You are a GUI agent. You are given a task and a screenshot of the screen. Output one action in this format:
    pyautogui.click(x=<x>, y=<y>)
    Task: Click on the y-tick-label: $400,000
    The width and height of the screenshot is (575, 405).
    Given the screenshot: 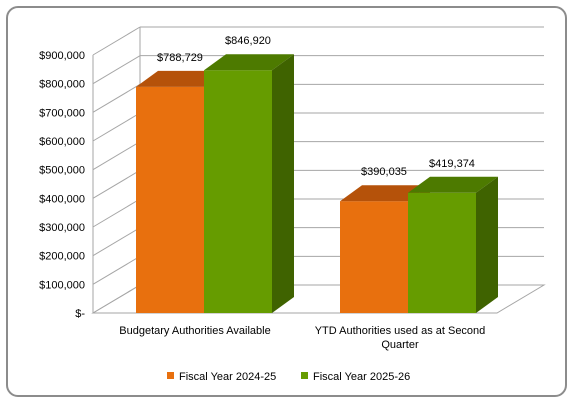 What is the action you would take?
    pyautogui.click(x=62, y=199)
    